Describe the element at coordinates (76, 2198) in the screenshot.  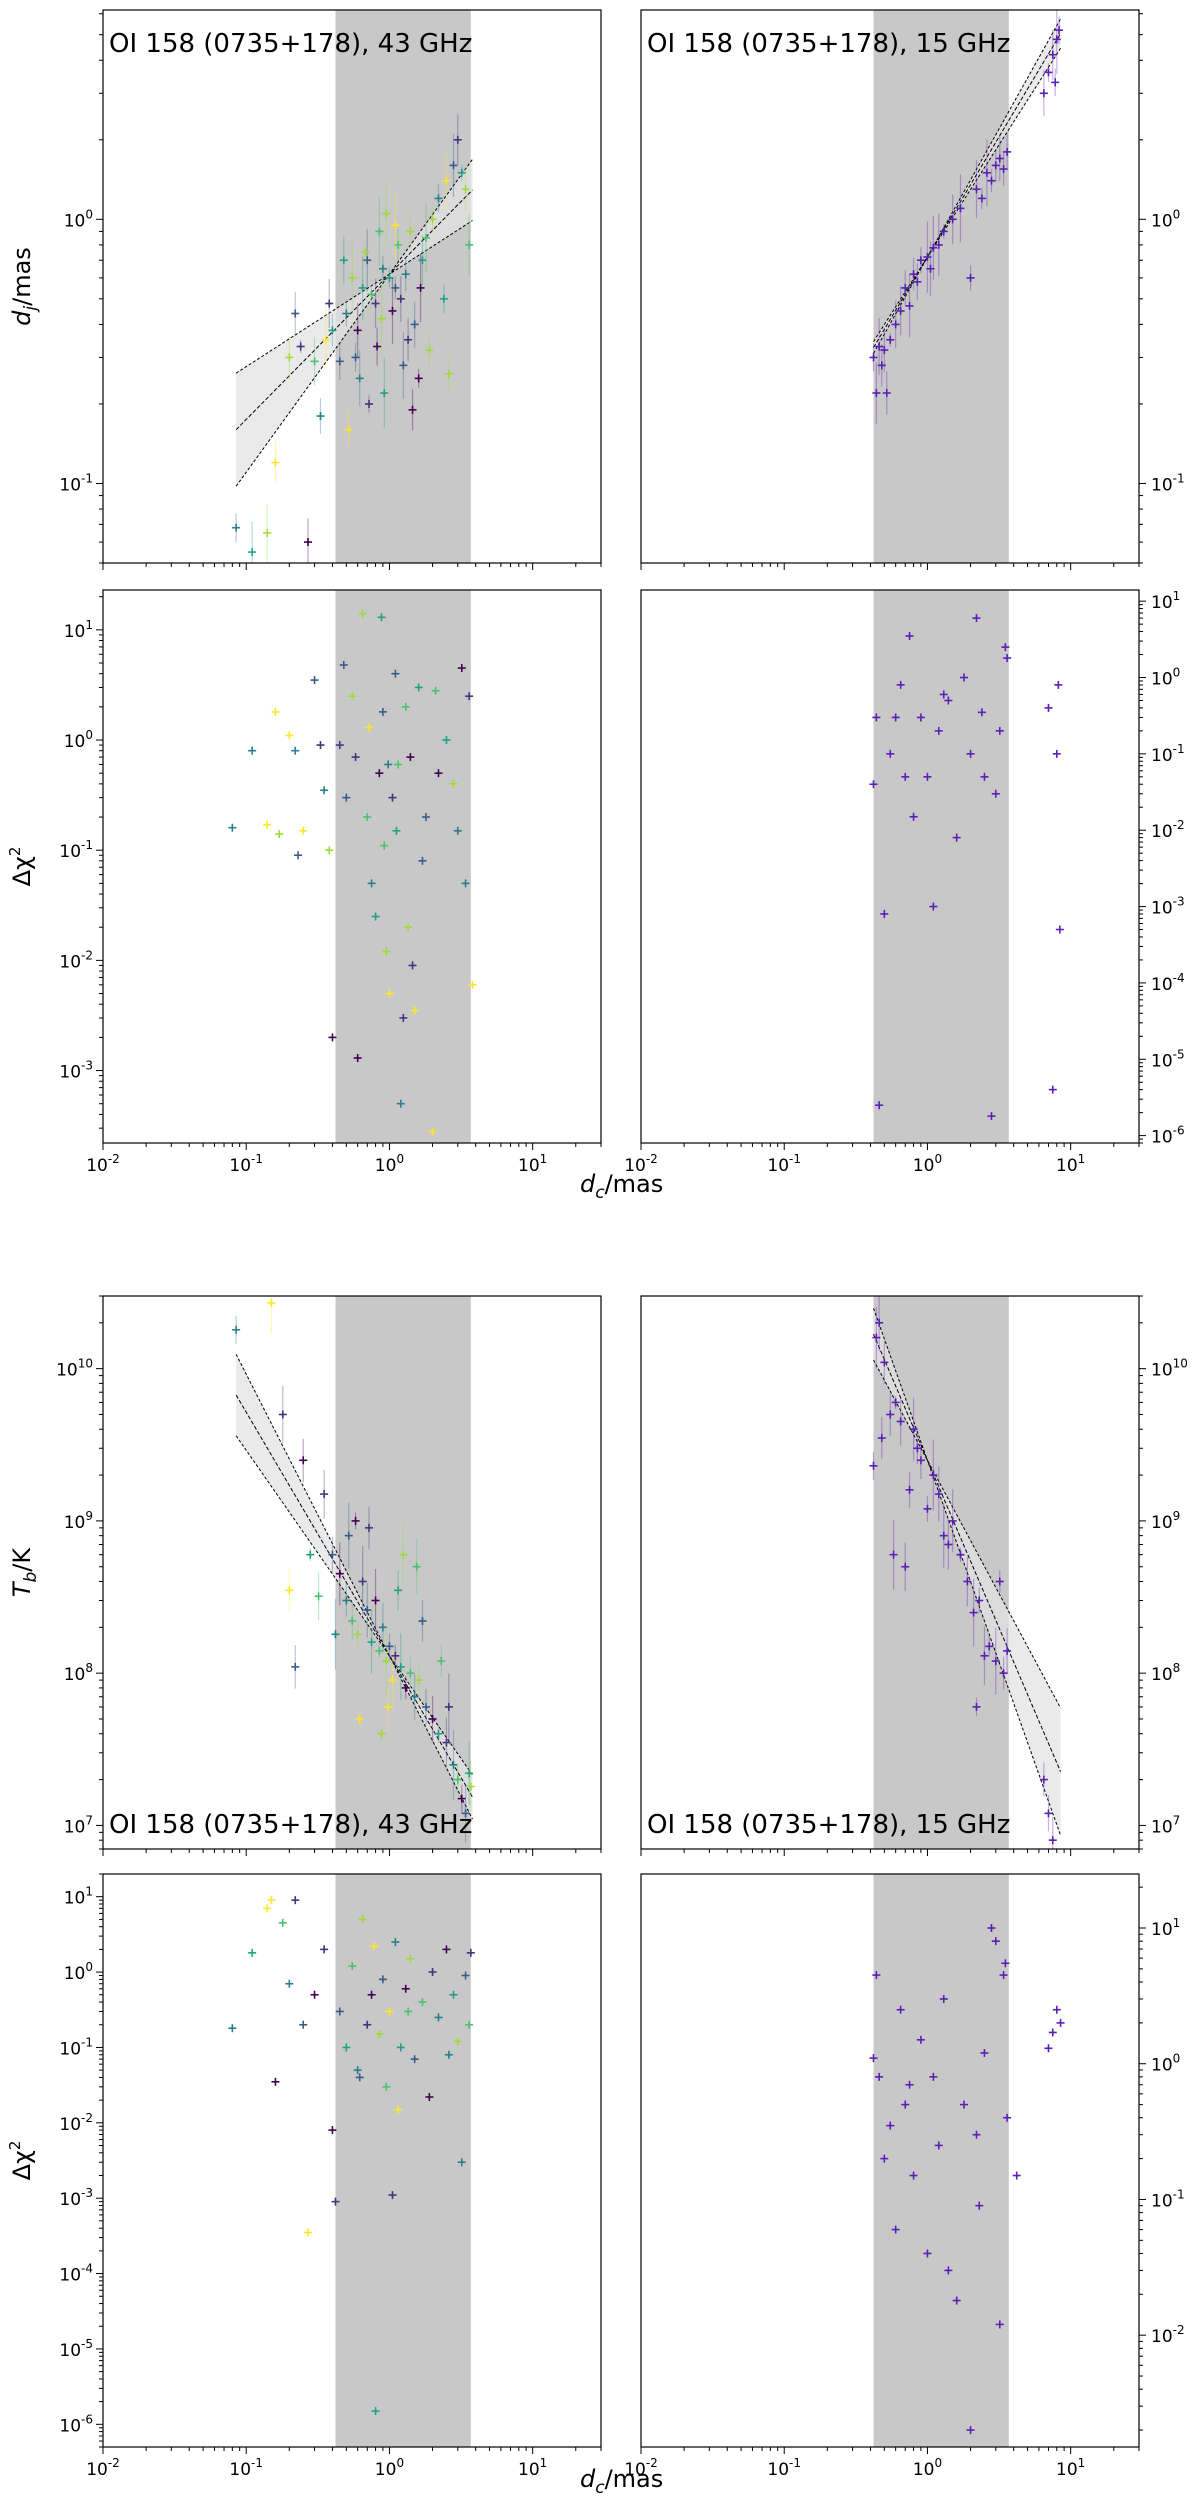
I see `y-tick-label: 10⁻³` at that location.